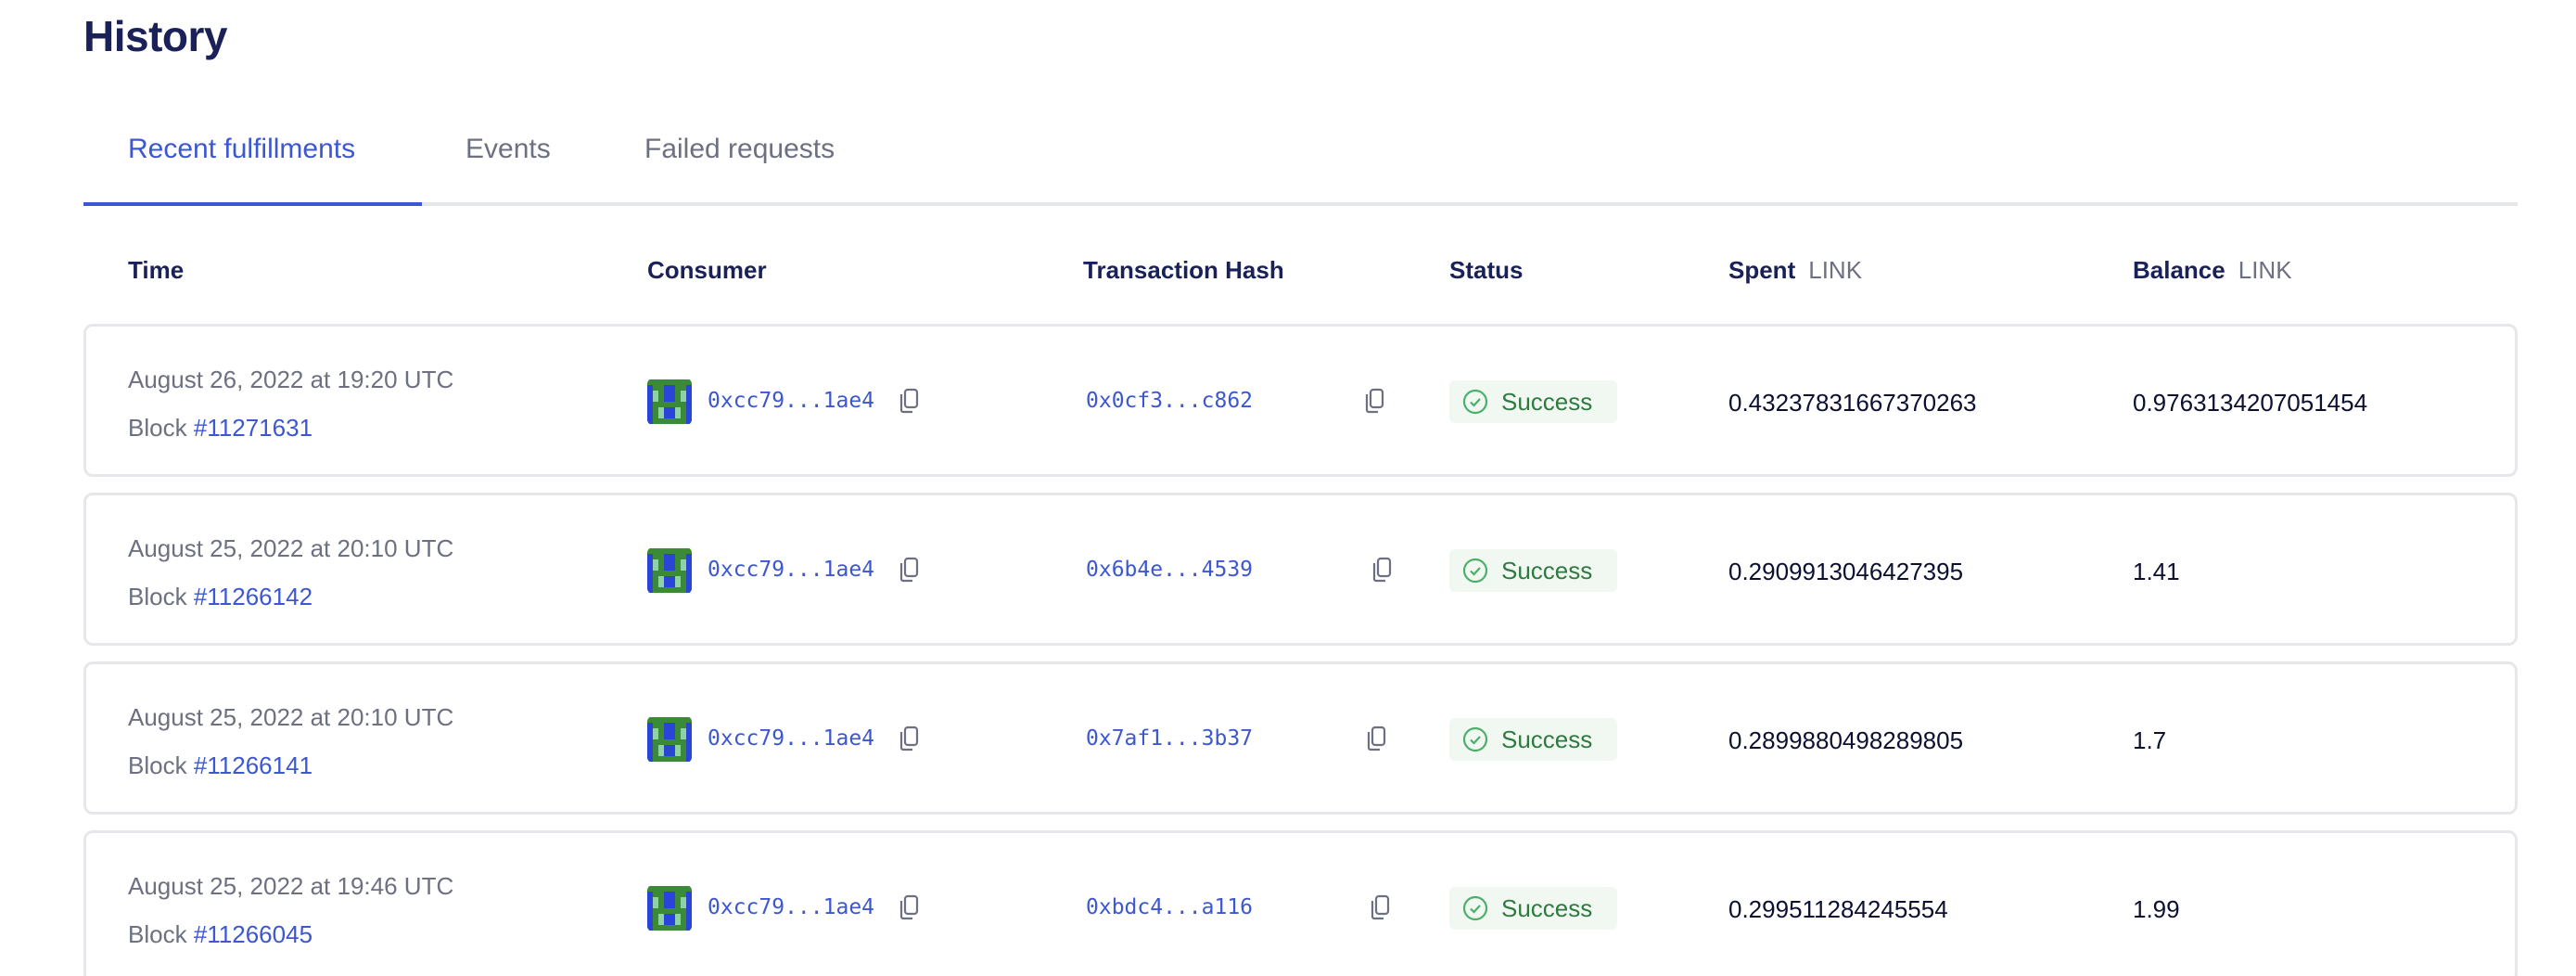 The width and height of the screenshot is (2576, 976). Describe the element at coordinates (253, 934) in the screenshot. I see `block-link: #11266045` at that location.